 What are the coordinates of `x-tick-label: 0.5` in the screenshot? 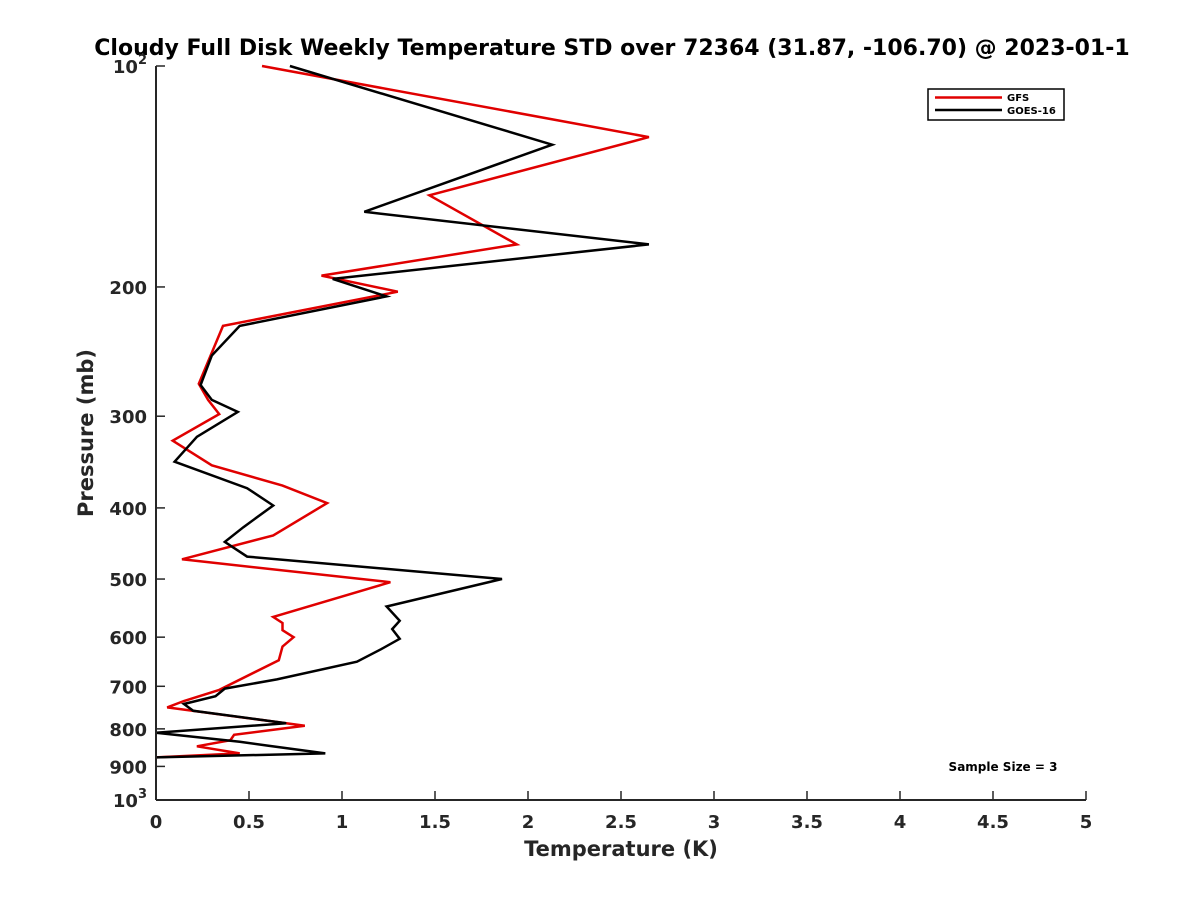 It's located at (249, 822).